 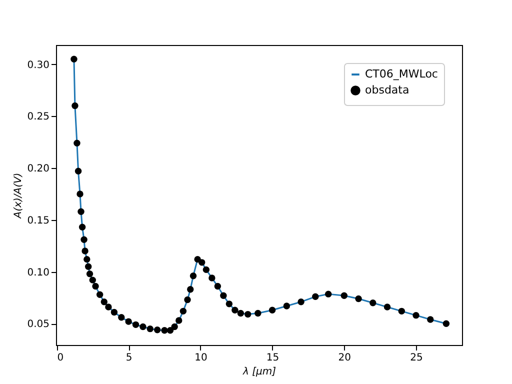 What do you see at coordinates (387, 90) in the screenshot?
I see `legend-label: obsdata` at bounding box center [387, 90].